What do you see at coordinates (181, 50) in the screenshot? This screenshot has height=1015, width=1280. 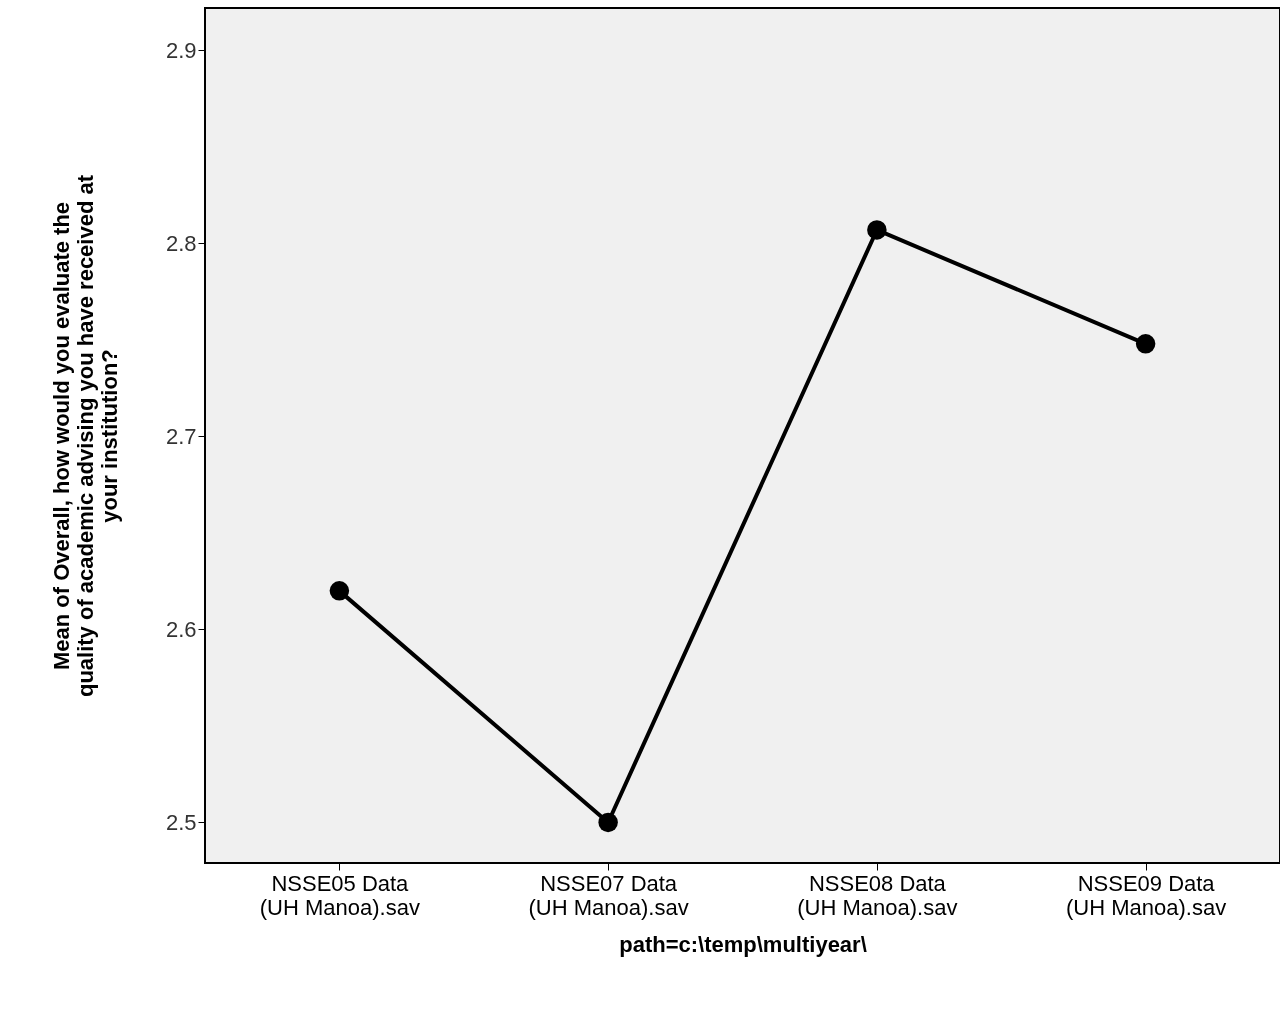 I see `y-tick-label: 2.9` at bounding box center [181, 50].